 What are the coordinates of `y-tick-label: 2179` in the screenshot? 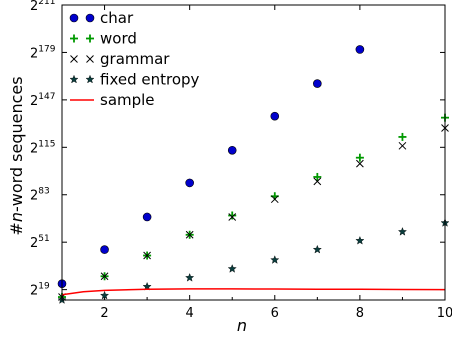 It's located at (43, 52).